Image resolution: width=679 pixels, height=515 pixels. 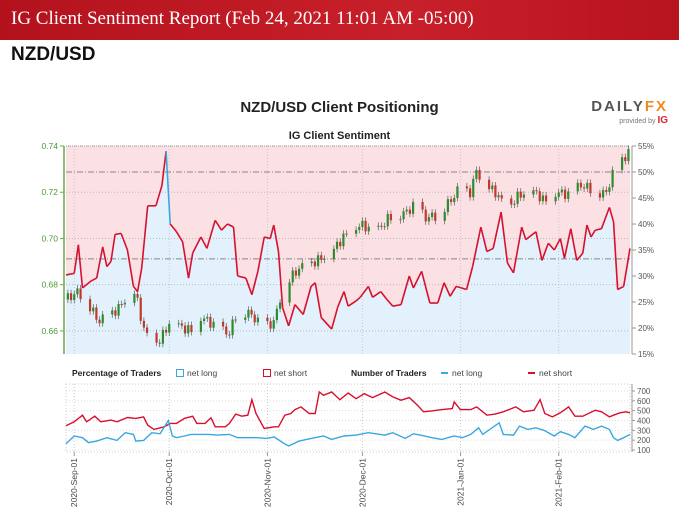 What do you see at coordinates (49, 192) in the screenshot?
I see `price-tick-label: 0.72` at bounding box center [49, 192].